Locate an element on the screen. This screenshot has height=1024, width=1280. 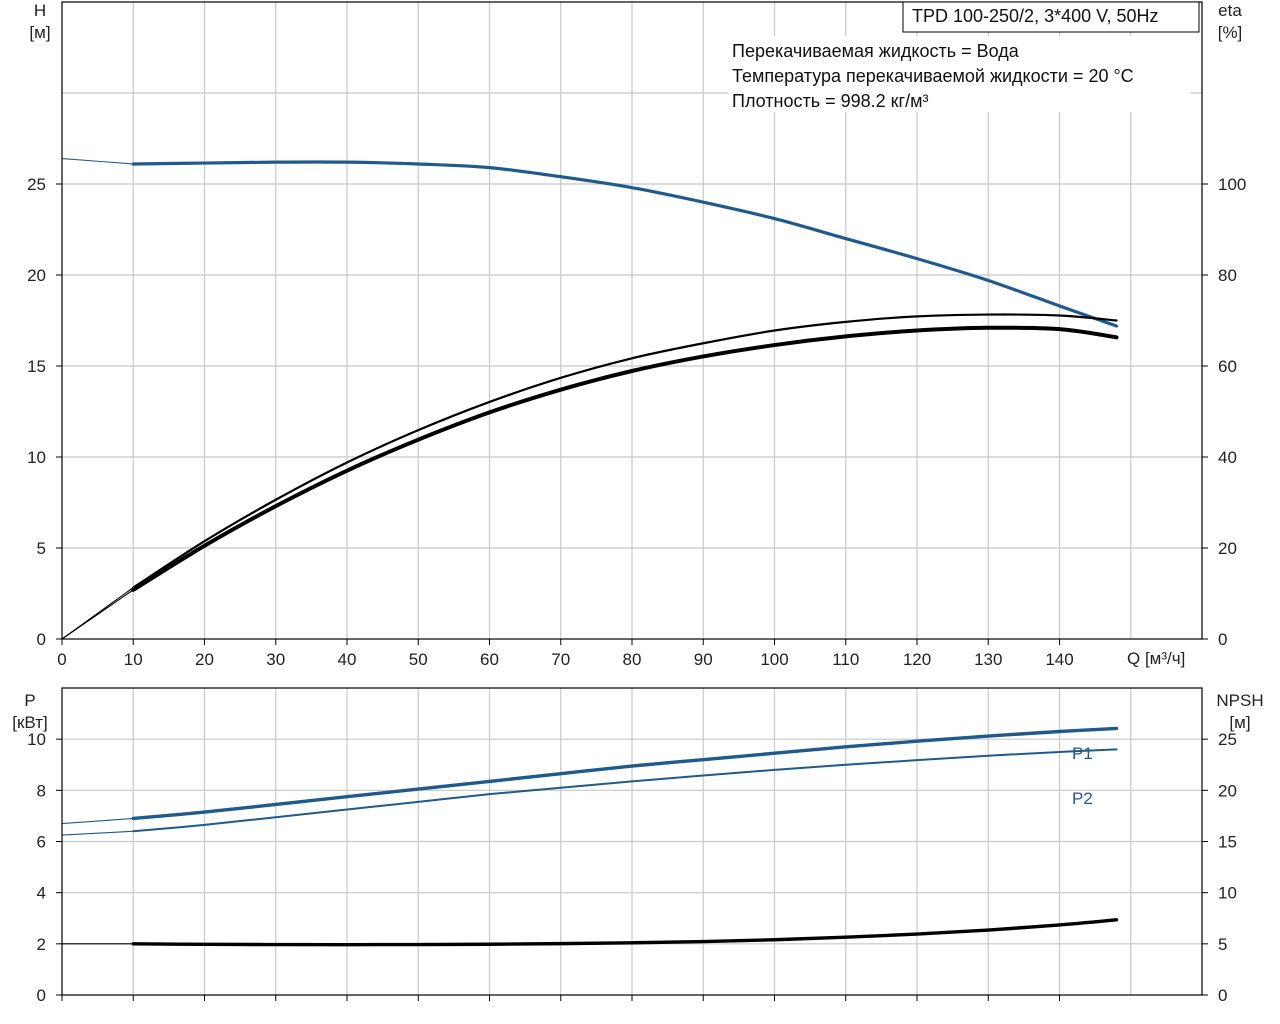
x-tick-label-60: 60 is located at coordinates (489, 659).